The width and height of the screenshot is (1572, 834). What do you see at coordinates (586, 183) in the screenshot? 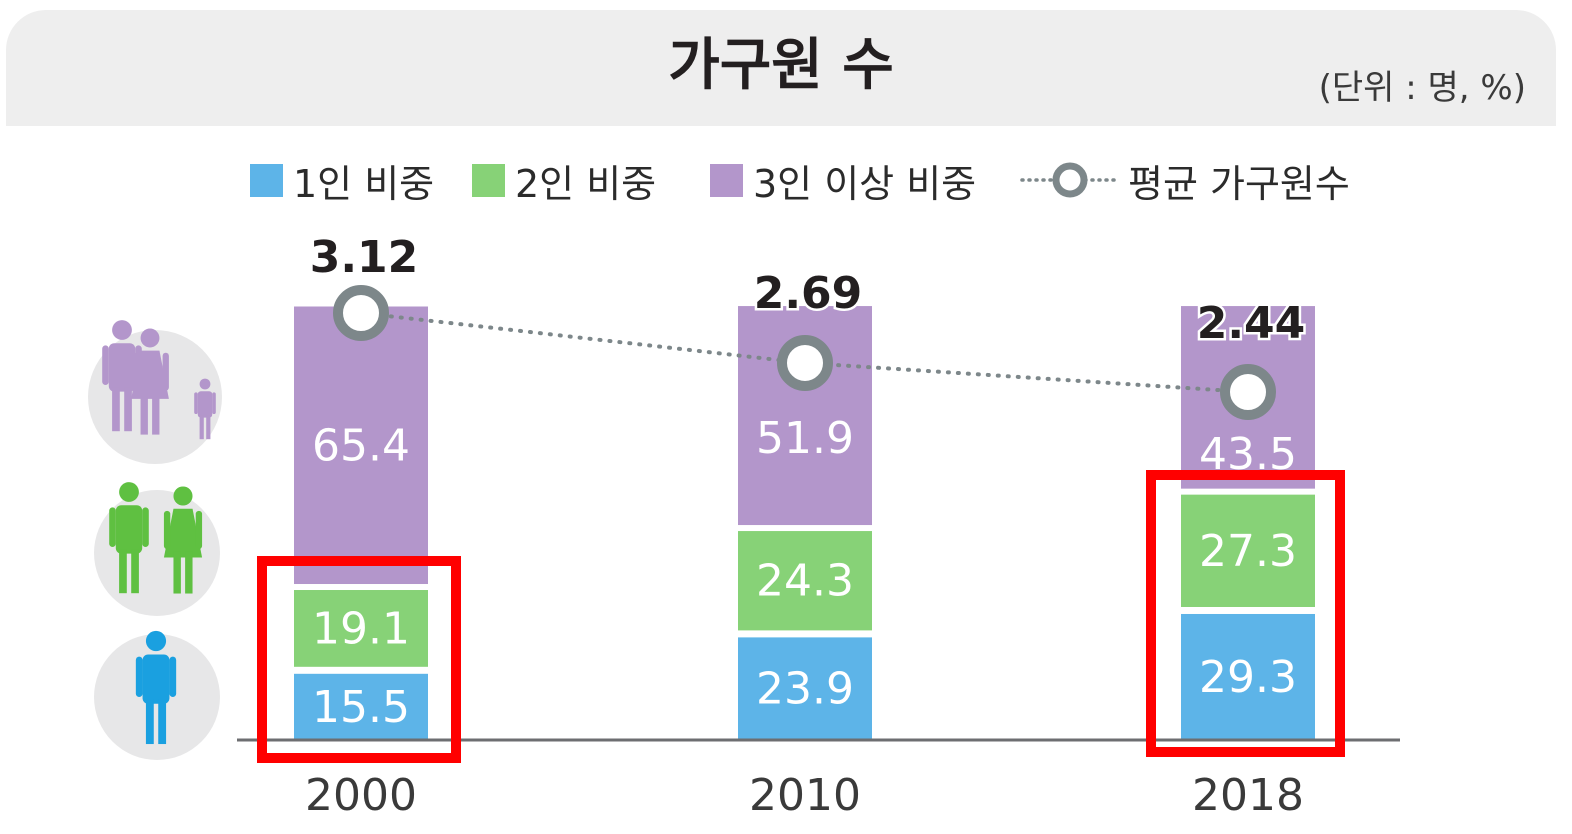
I see `legend-label-2person: 2인 비중` at bounding box center [586, 183].